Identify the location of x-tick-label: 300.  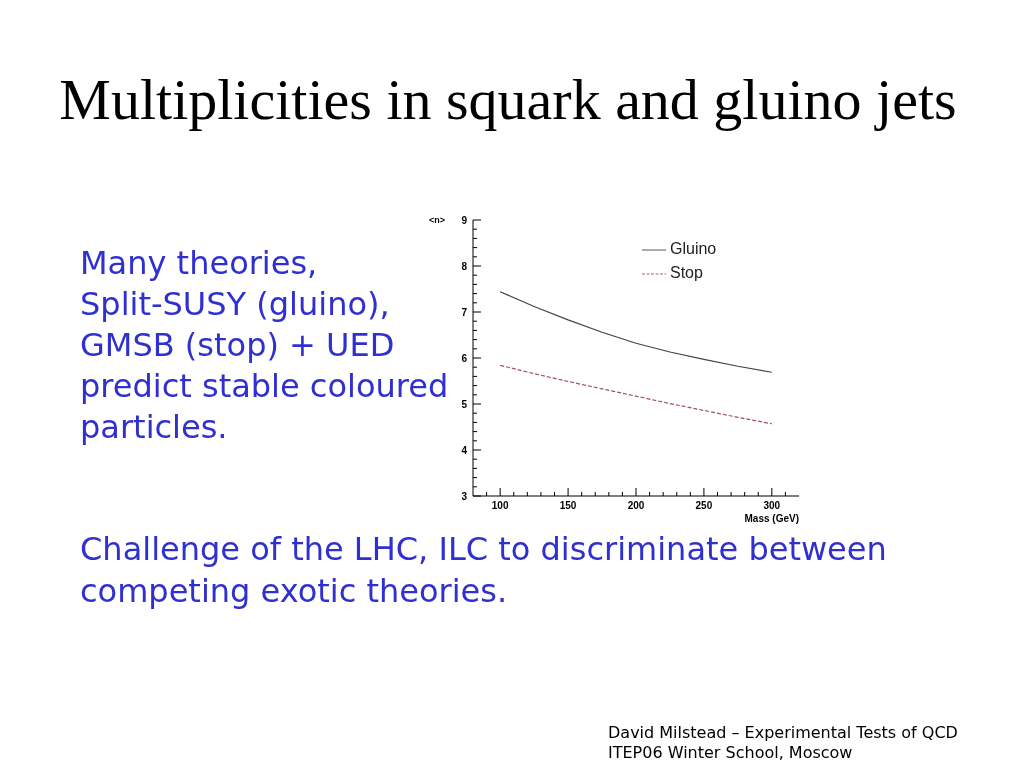
(772, 505).